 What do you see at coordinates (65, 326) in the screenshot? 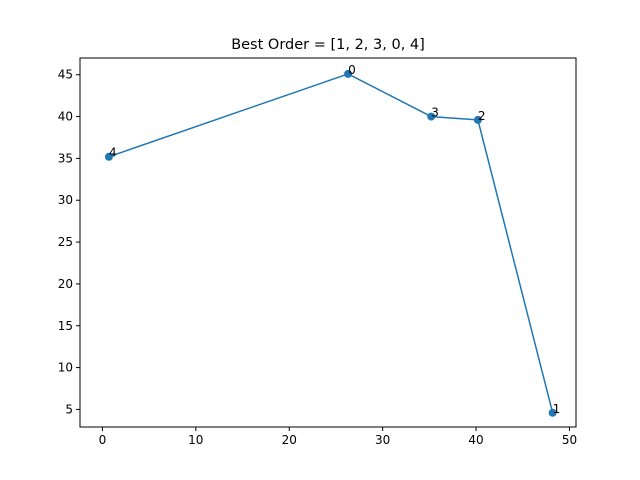
I see `y-tick-label: 15` at bounding box center [65, 326].